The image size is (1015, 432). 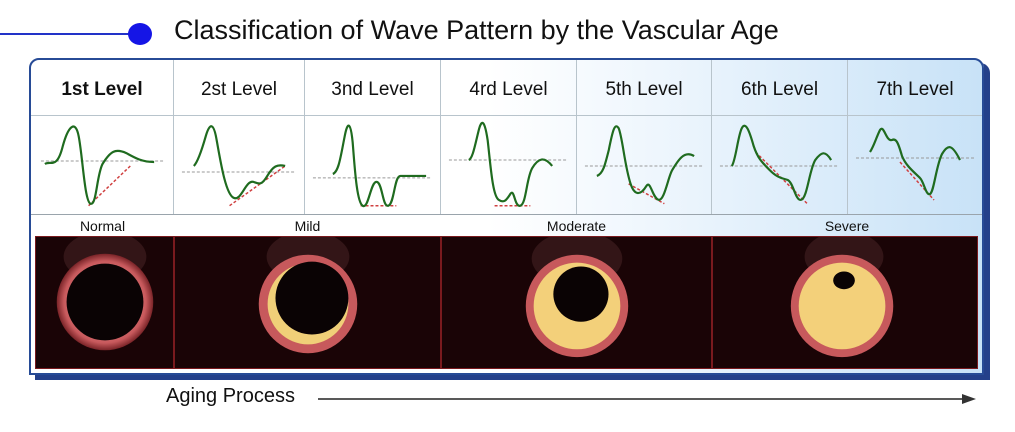 What do you see at coordinates (647, 399) in the screenshot?
I see `aging-process-arrow` at bounding box center [647, 399].